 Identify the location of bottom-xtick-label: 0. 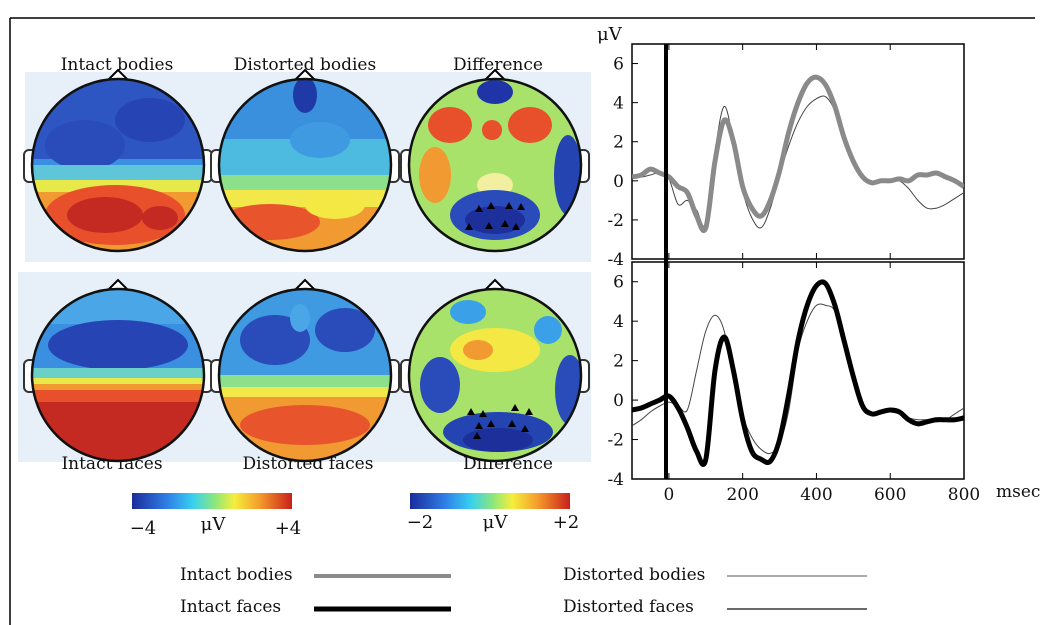
(668, 495).